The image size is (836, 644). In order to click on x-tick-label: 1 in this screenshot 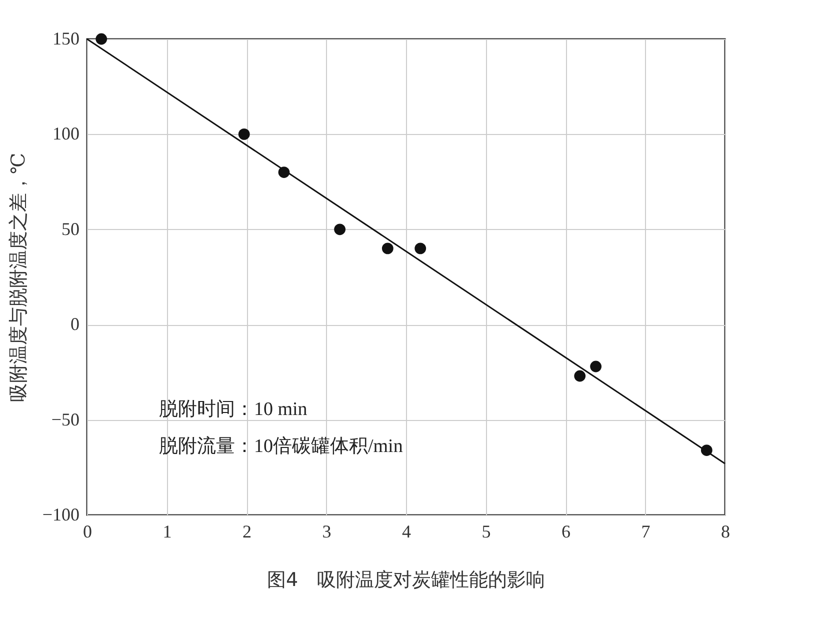, I will do `click(167, 532)`.